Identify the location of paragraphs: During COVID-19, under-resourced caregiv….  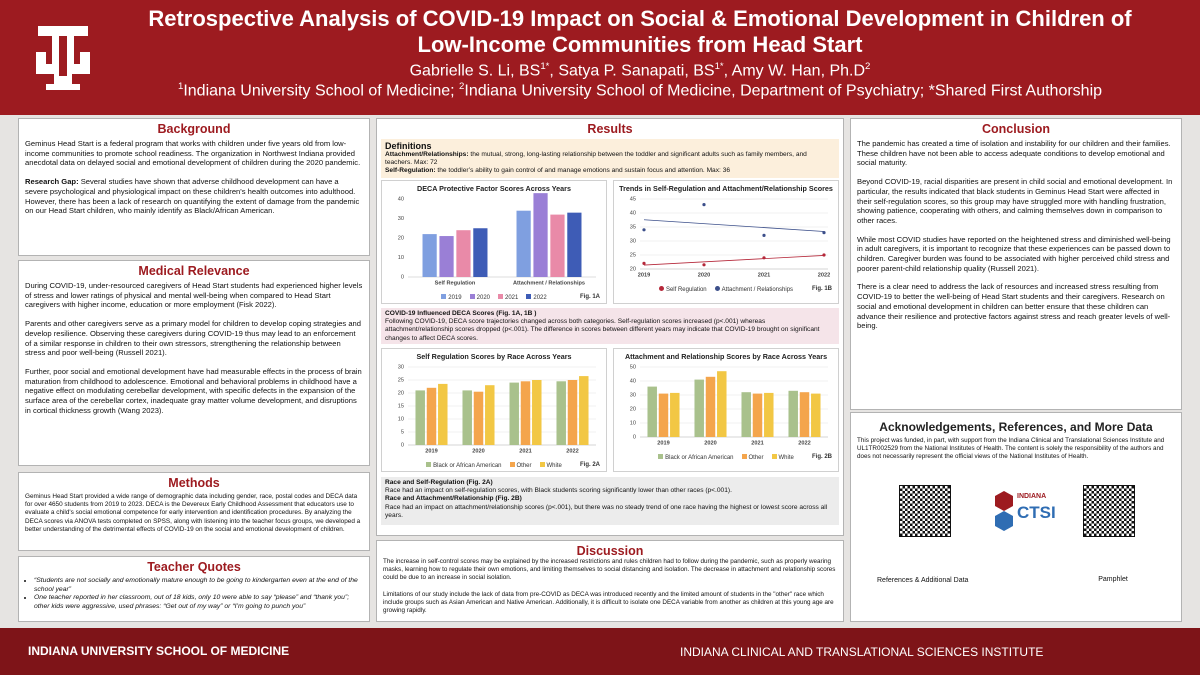
(194, 348).